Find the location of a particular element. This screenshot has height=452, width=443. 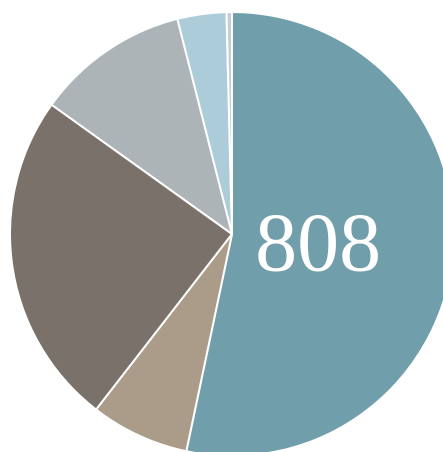

pie-slice-1-label: 808 is located at coordinates (318, 243).